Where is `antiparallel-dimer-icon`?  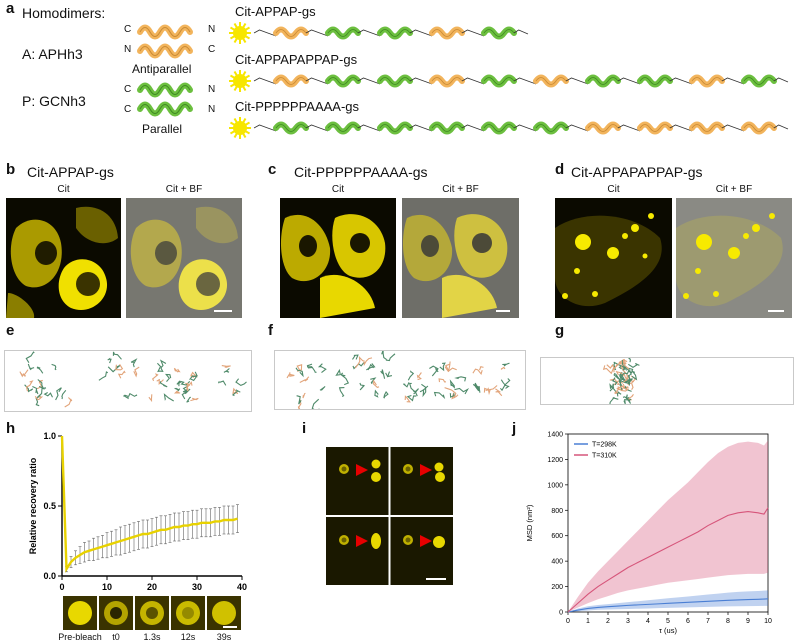 antiparallel-dimer-icon is located at coordinates (168, 42).